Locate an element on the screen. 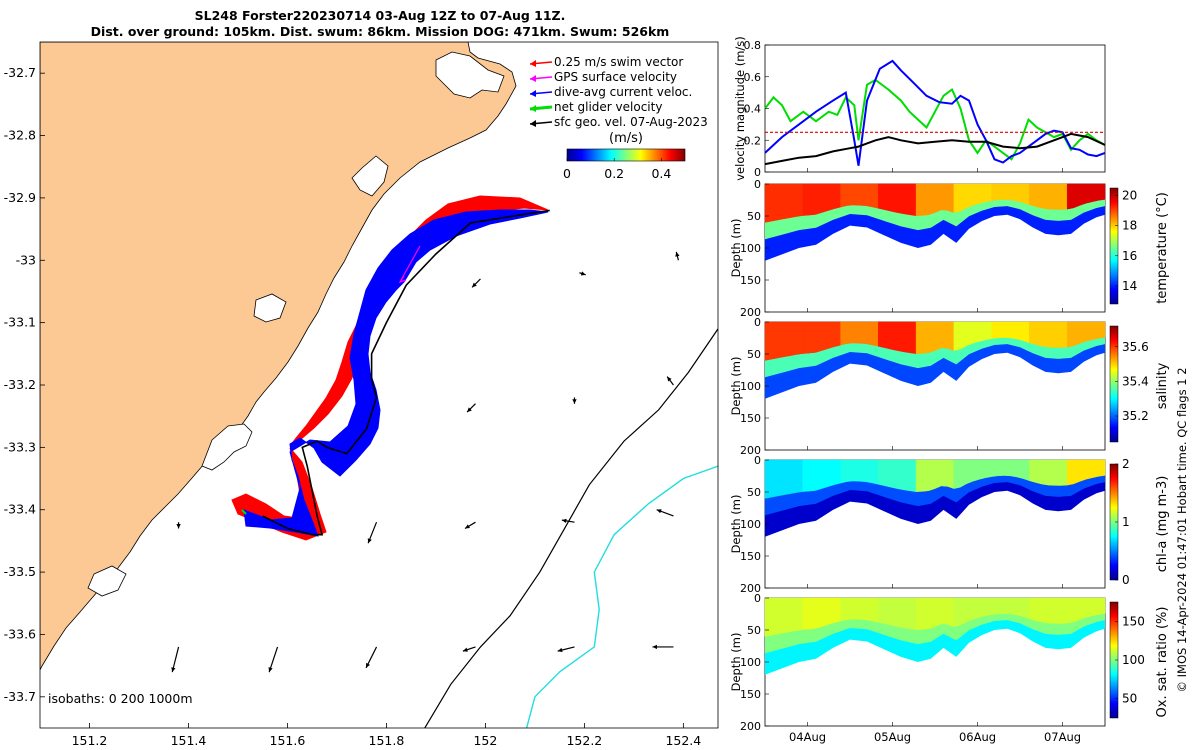  colorbar-ticks: 0 0.2 0.4 is located at coordinates (617, 169).